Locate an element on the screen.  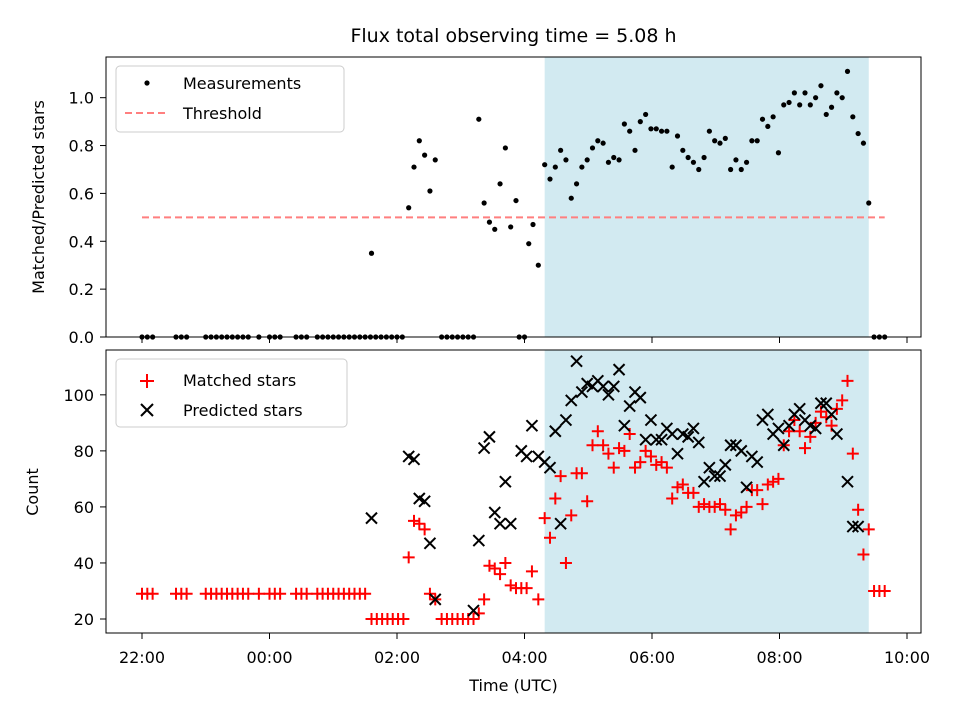
top-legend: Measurements Threshold is located at coordinates (230, 99).